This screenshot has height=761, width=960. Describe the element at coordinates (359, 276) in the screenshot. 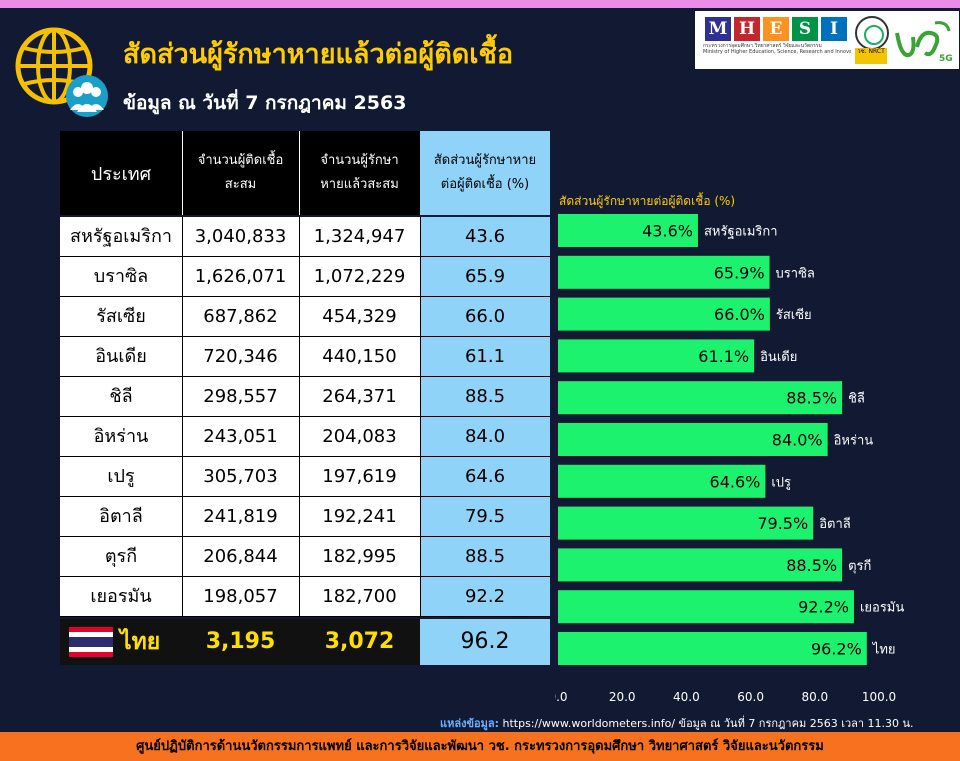

I see `cell-recovered: 1,072,229` at that location.